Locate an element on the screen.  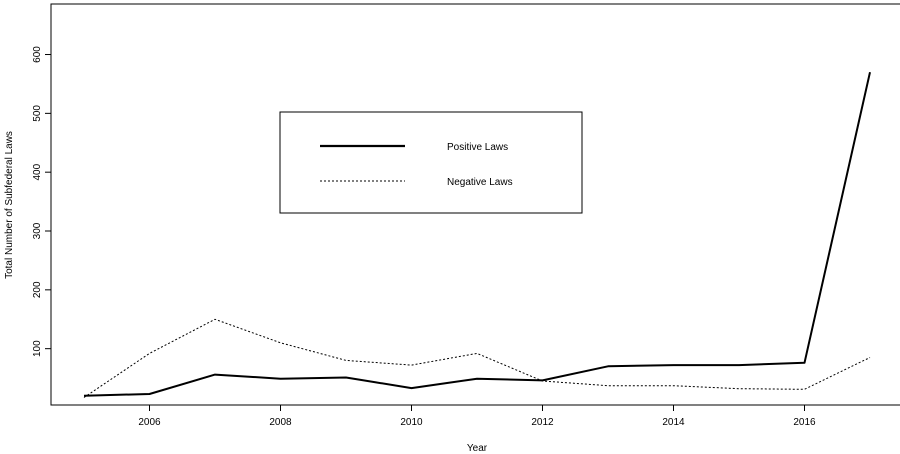
legend-box is located at coordinates (431, 162).